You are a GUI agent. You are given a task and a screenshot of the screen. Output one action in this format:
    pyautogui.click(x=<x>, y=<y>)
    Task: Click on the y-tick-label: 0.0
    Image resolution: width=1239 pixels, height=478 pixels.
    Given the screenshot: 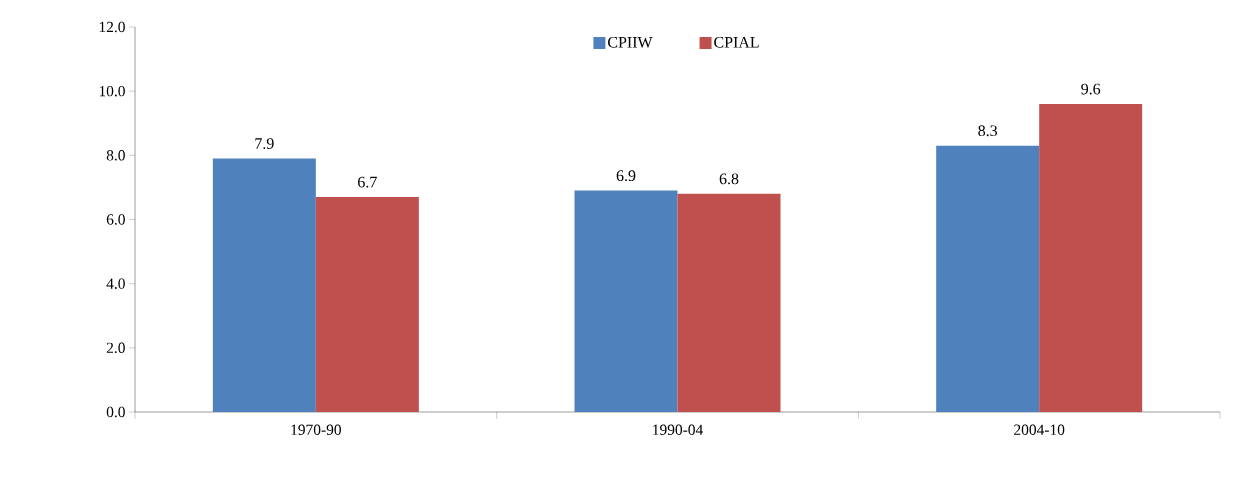 What is the action you would take?
    pyautogui.click(x=115, y=412)
    